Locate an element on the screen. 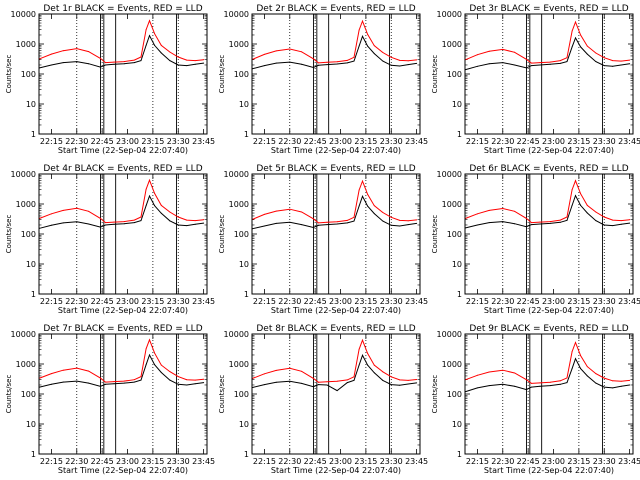 The height and width of the screenshot is (480, 640). y-tick-label: 10 is located at coordinates (244, 104).